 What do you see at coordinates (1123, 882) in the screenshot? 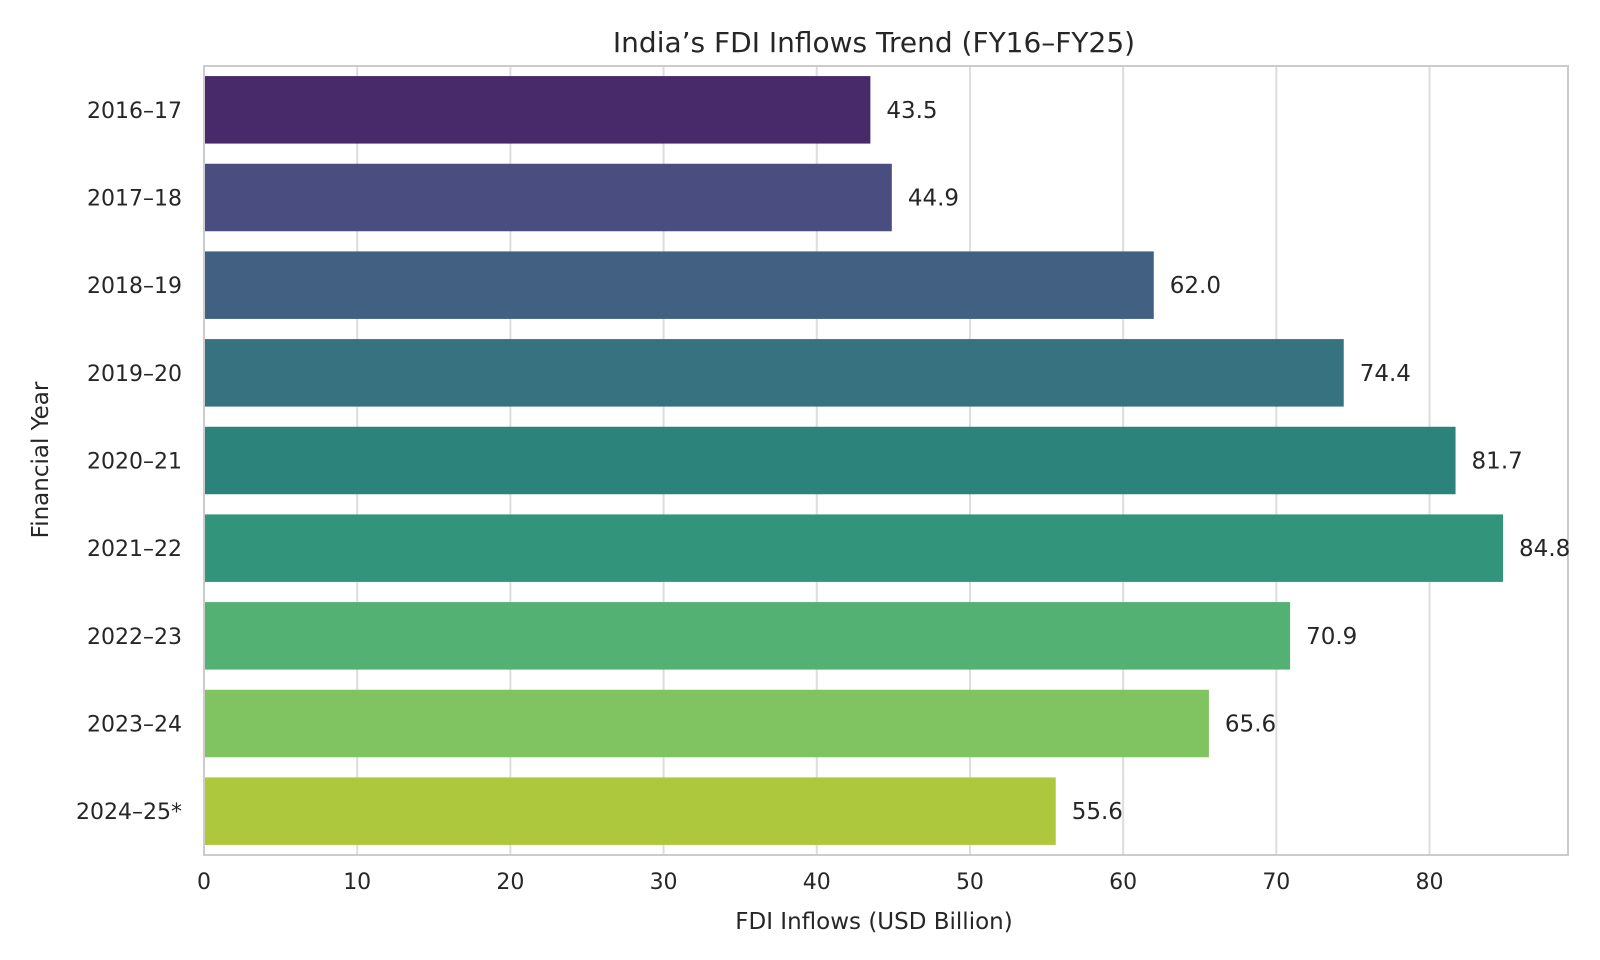
I see `x-tick-label: 60` at bounding box center [1123, 882].